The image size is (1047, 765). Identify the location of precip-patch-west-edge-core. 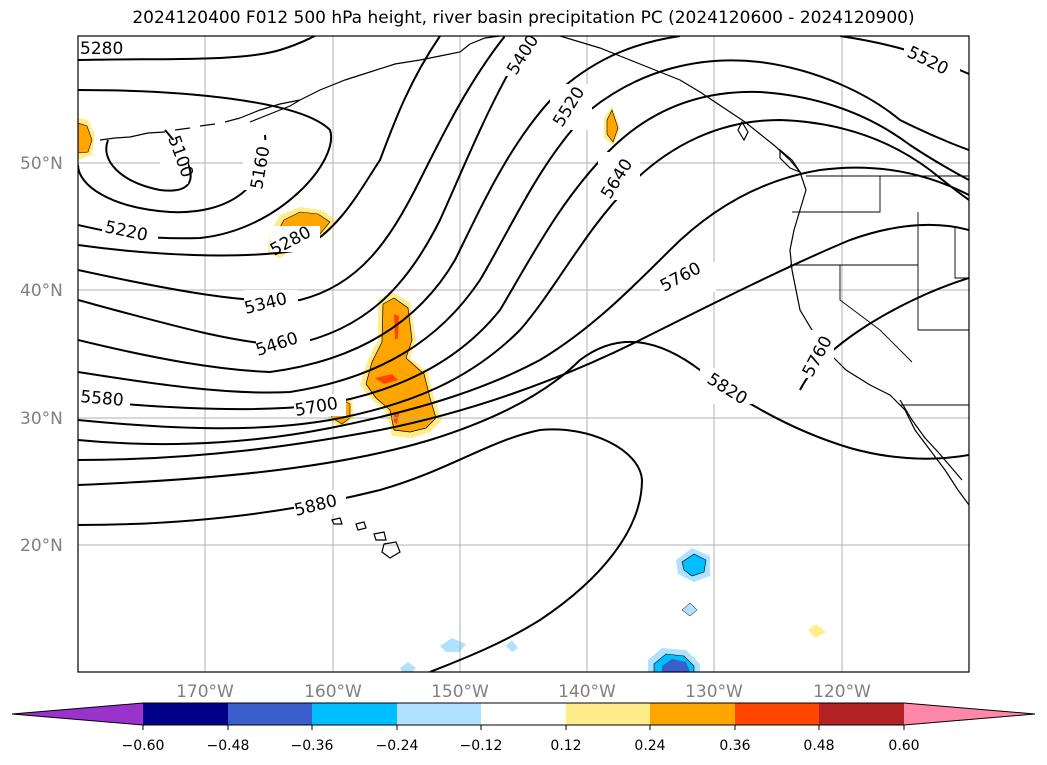
(85, 138).